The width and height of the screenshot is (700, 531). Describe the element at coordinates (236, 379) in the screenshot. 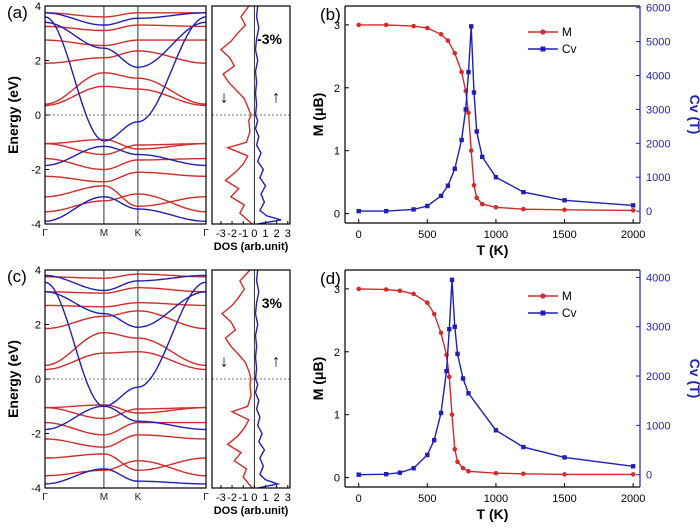

I see `dos-down-line` at that location.